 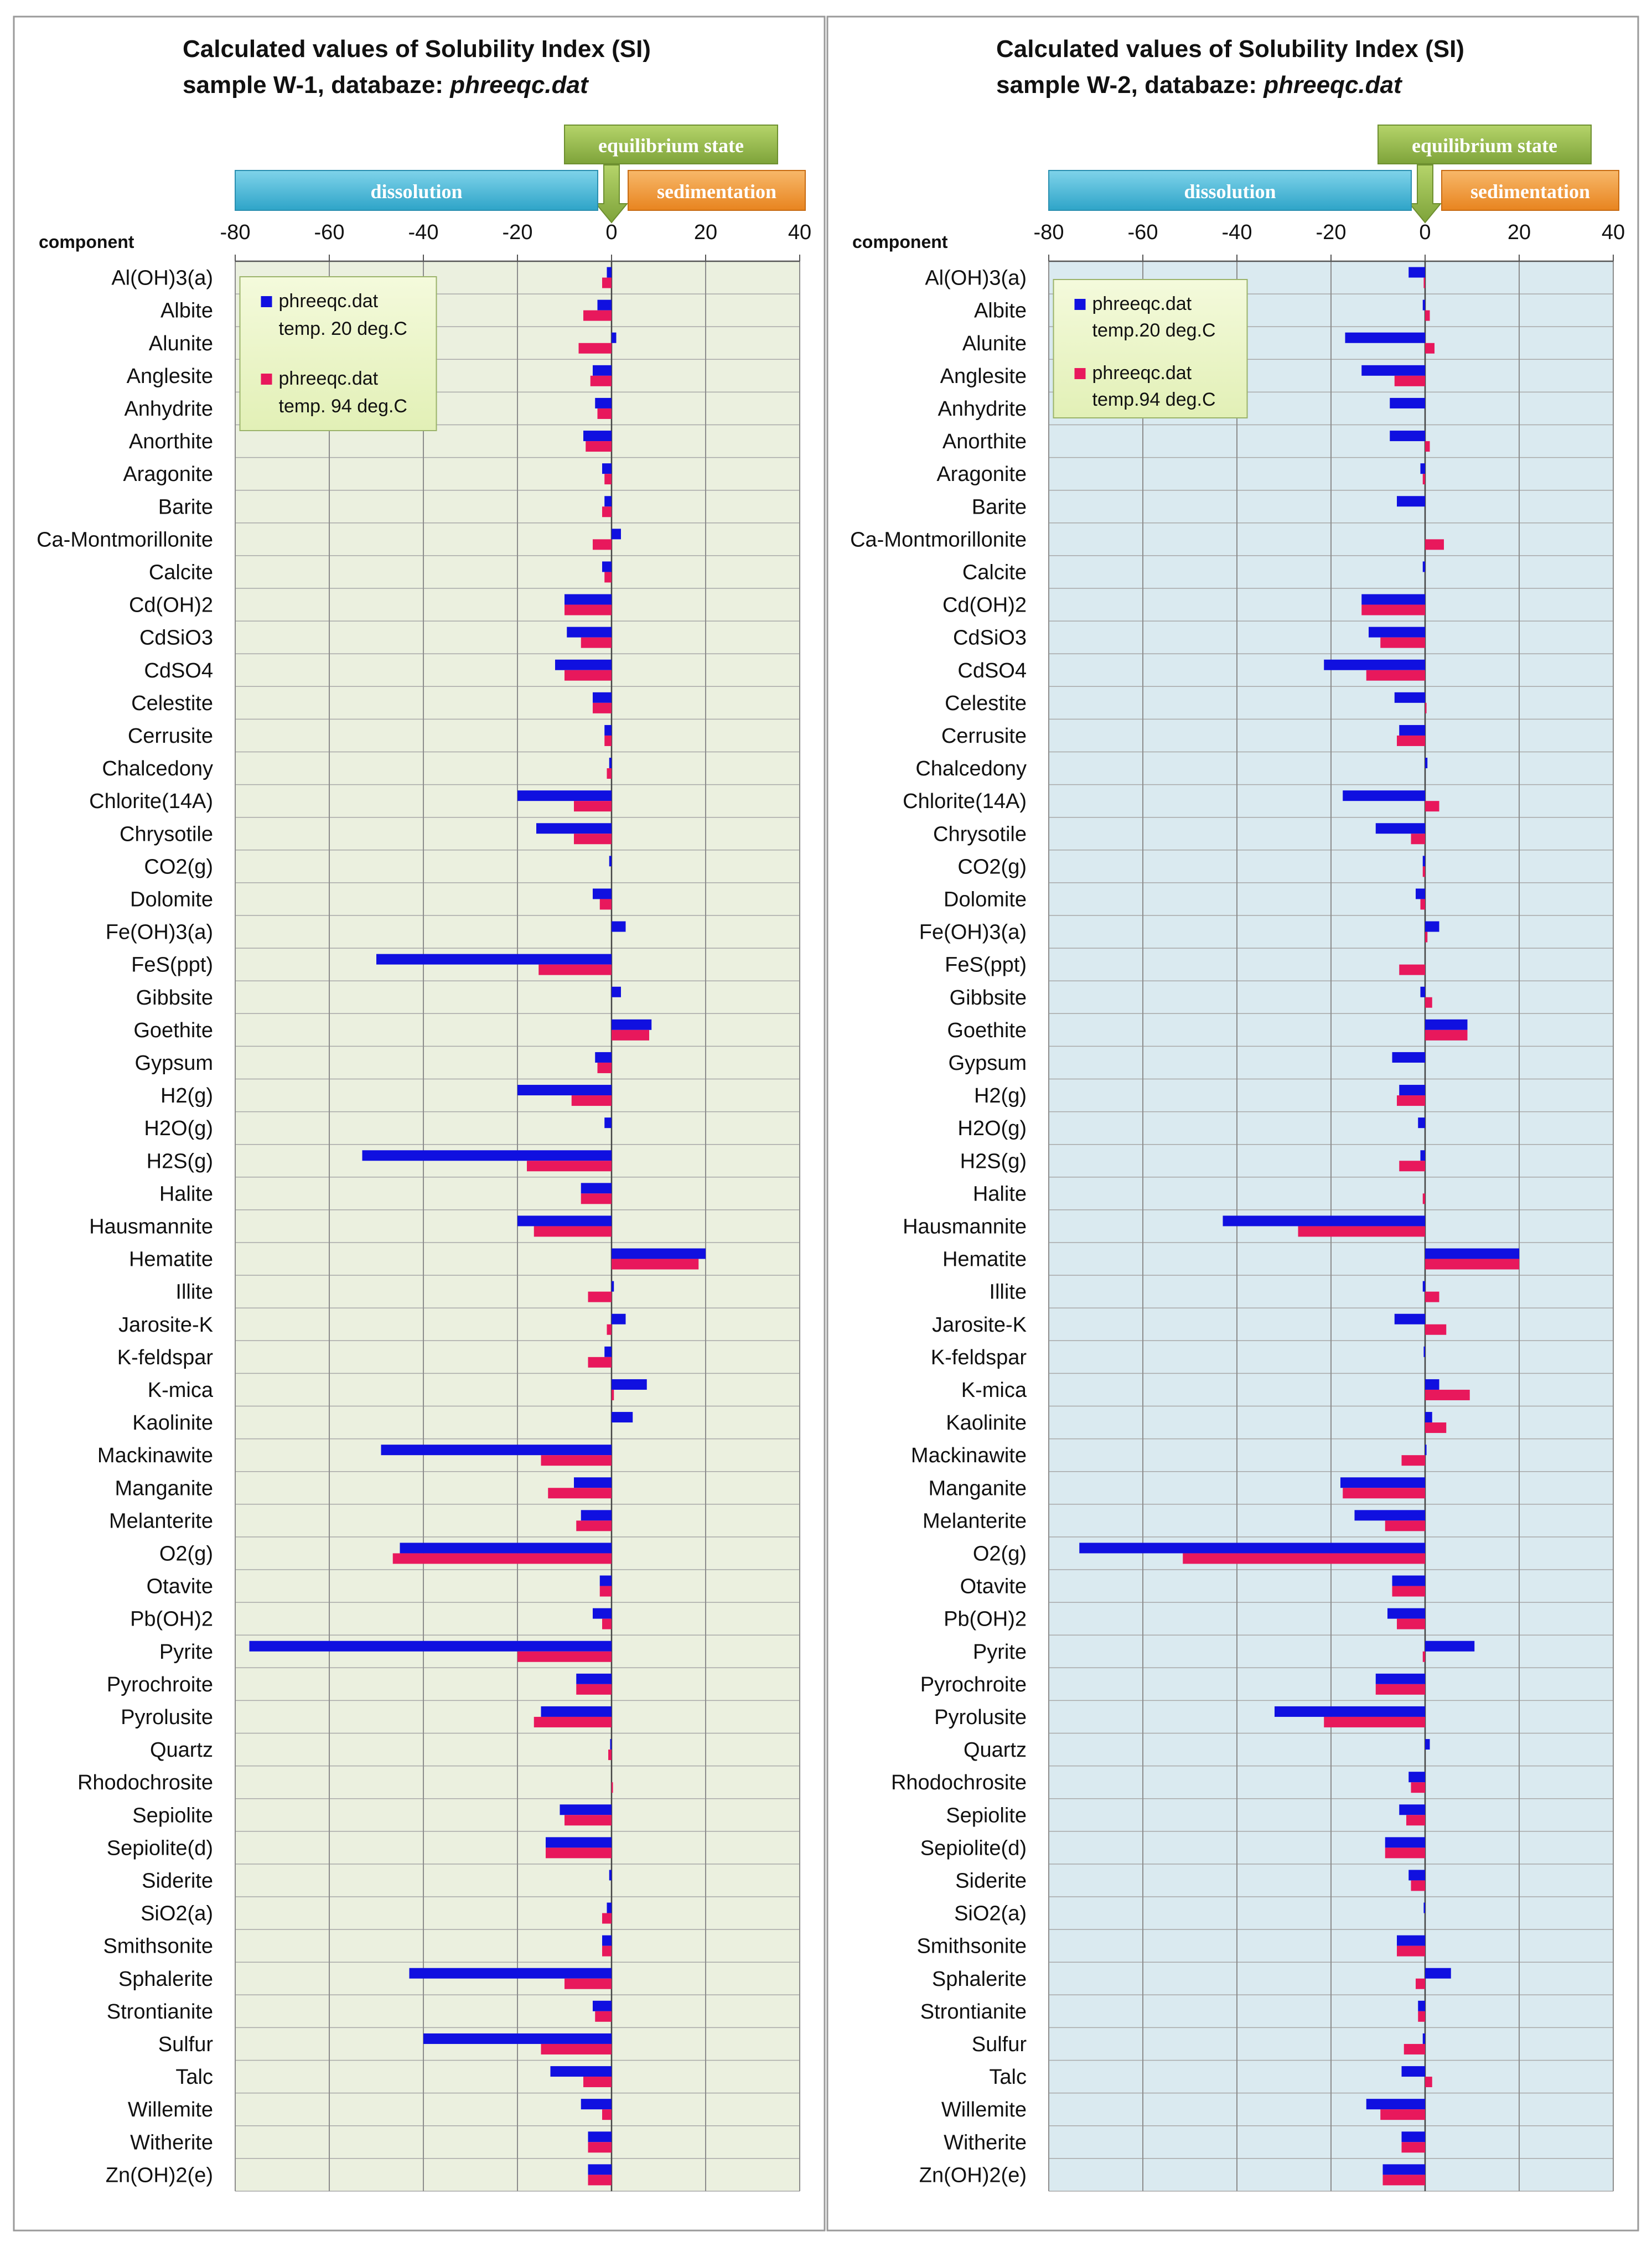 What do you see at coordinates (167, 1717) in the screenshot?
I see `category-label: Pyrolusite` at bounding box center [167, 1717].